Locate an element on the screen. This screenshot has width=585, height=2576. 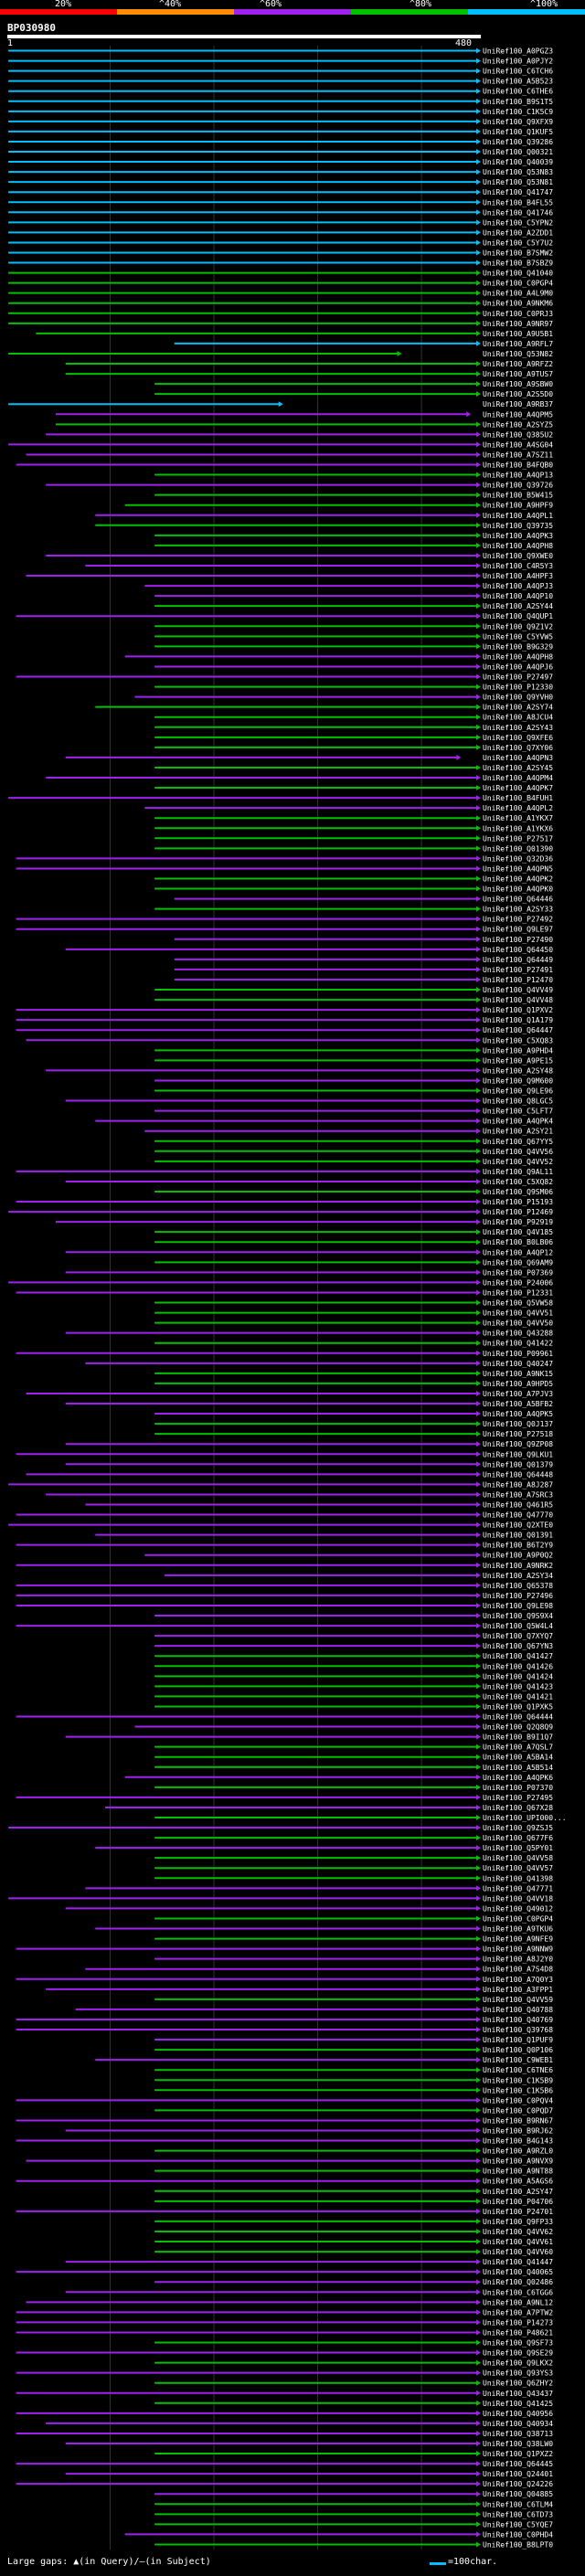
hit-label: UniRef100_A9P0Q2 is located at coordinates (518, 1556).